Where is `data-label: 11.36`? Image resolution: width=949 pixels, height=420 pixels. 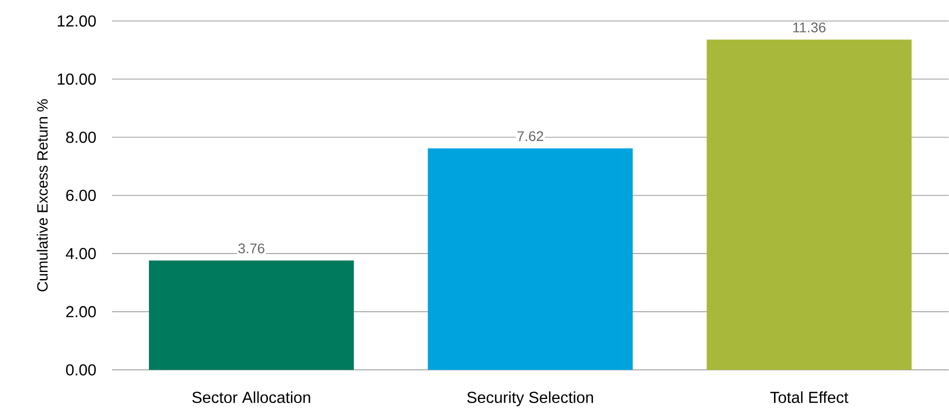
data-label: 11.36 is located at coordinates (809, 27).